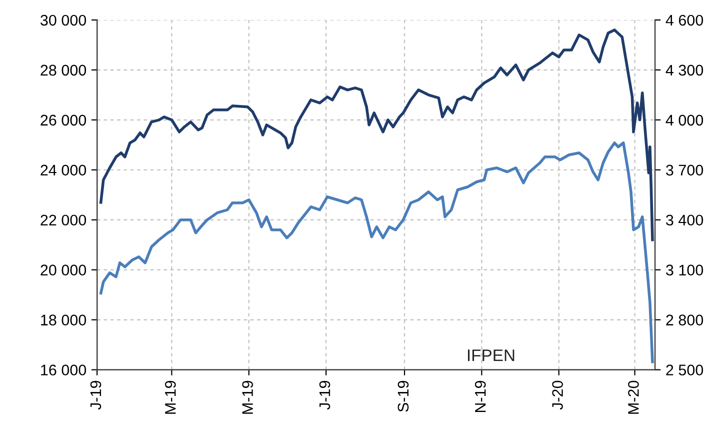 This screenshot has width=719, height=425. I want to click on x-tick-label: S-19, so click(403, 396).